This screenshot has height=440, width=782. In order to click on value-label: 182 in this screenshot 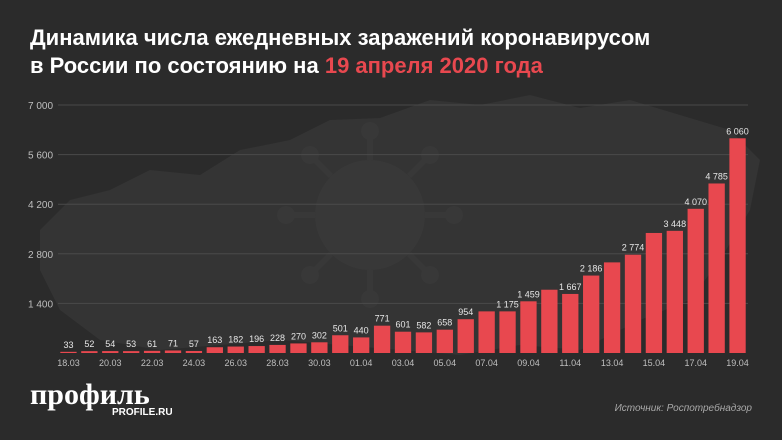, I will do `click(235, 340)`.